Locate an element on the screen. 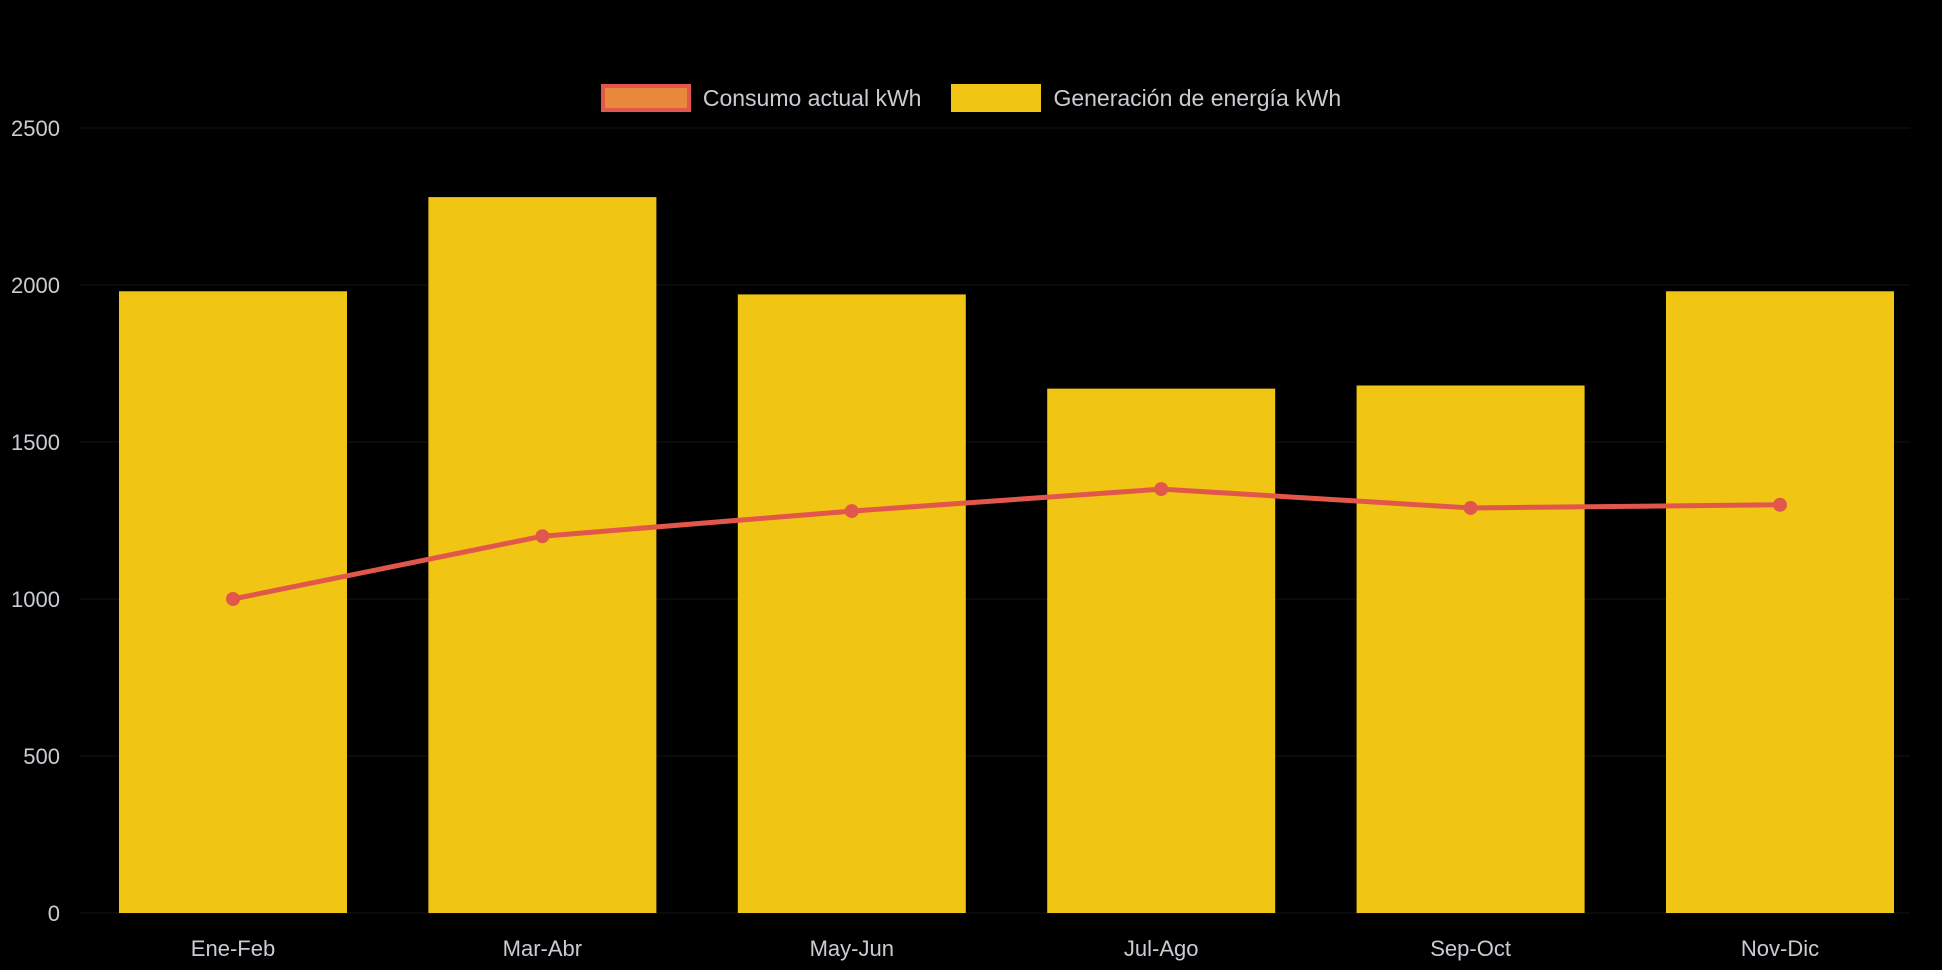 The height and width of the screenshot is (970, 1942). legend-item: Generación de energía kWh is located at coordinates (1146, 98).